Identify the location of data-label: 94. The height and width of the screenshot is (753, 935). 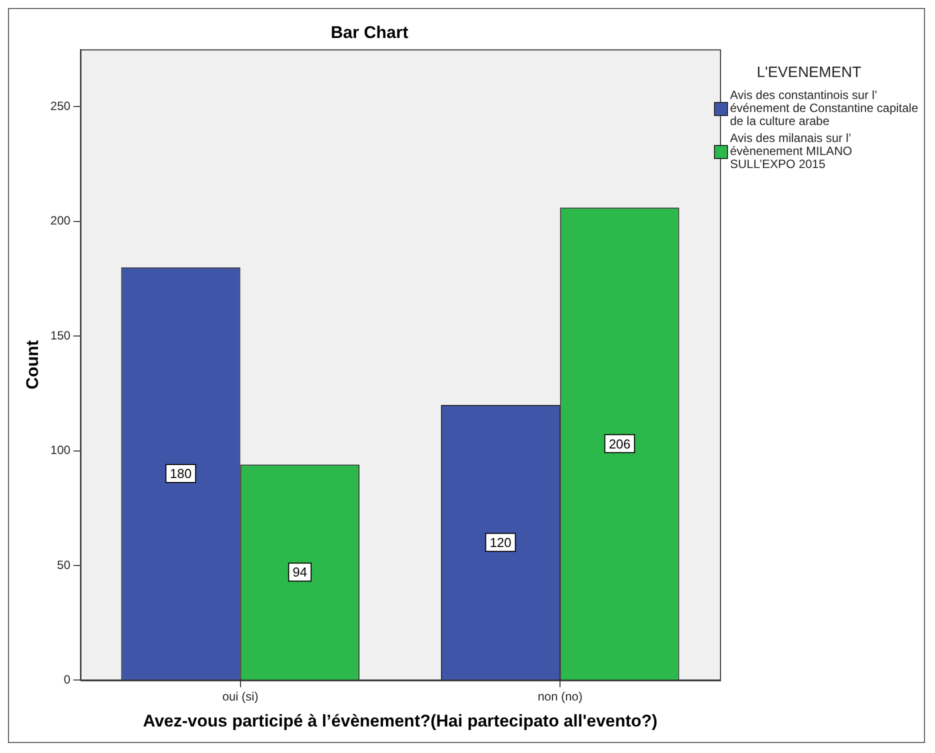
(300, 572).